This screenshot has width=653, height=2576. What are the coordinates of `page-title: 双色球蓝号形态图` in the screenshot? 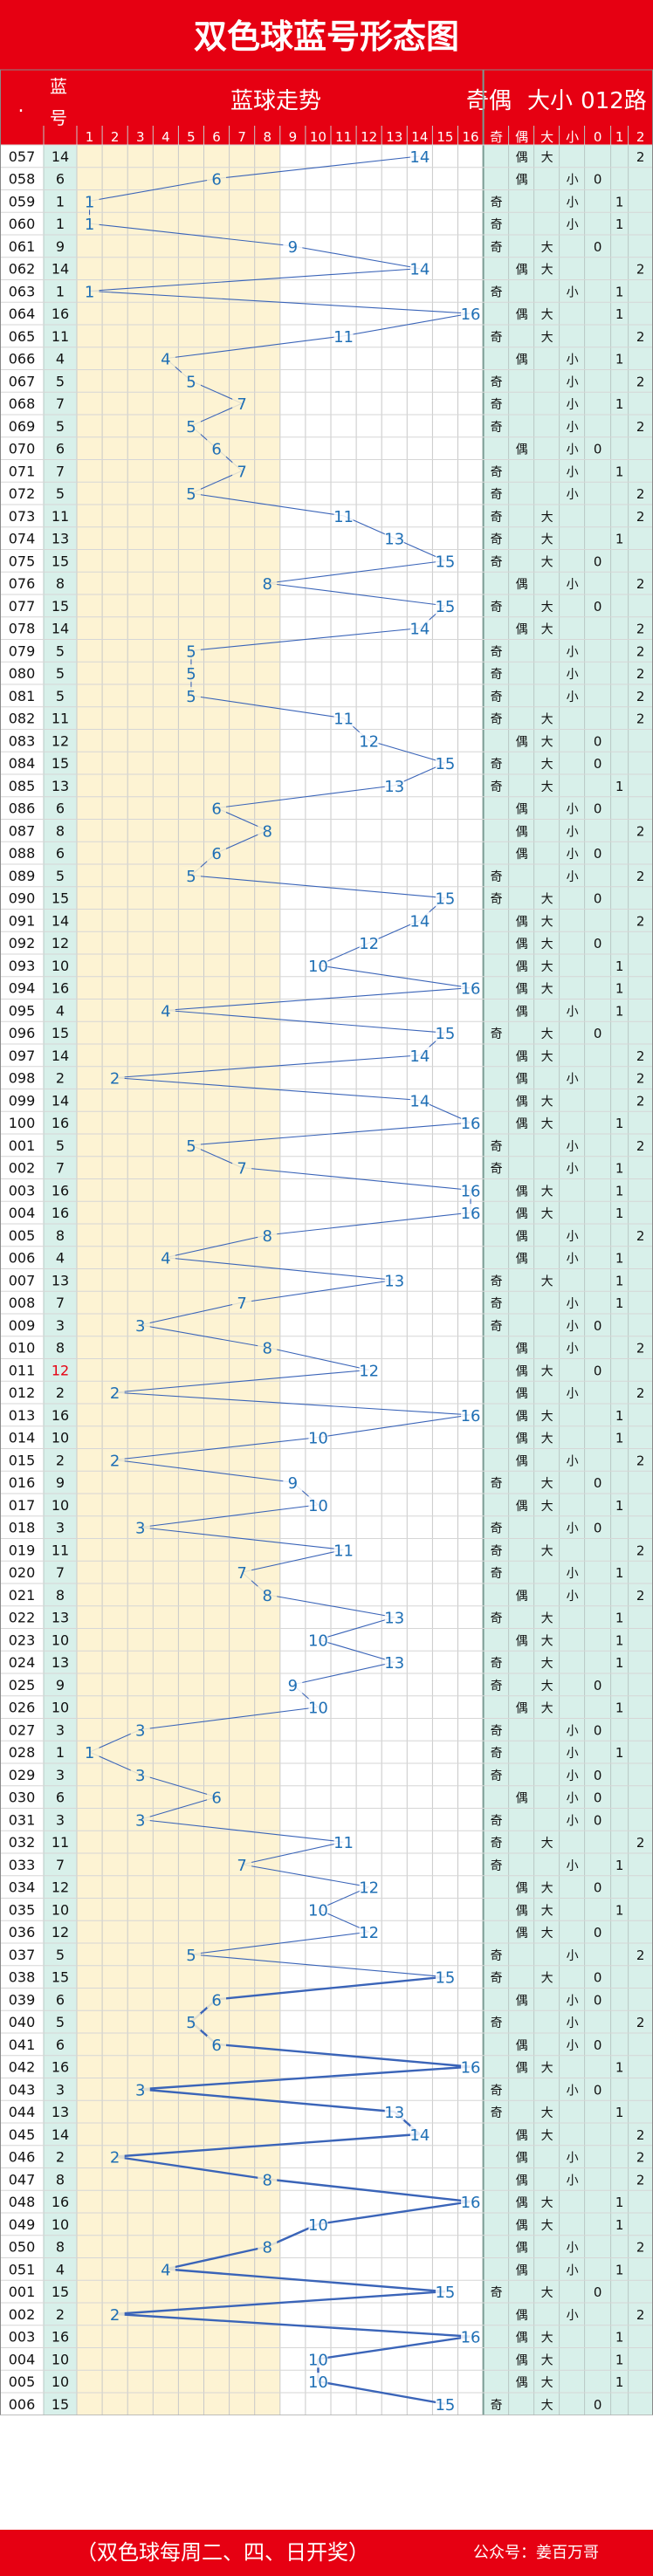 It's located at (326, 36).